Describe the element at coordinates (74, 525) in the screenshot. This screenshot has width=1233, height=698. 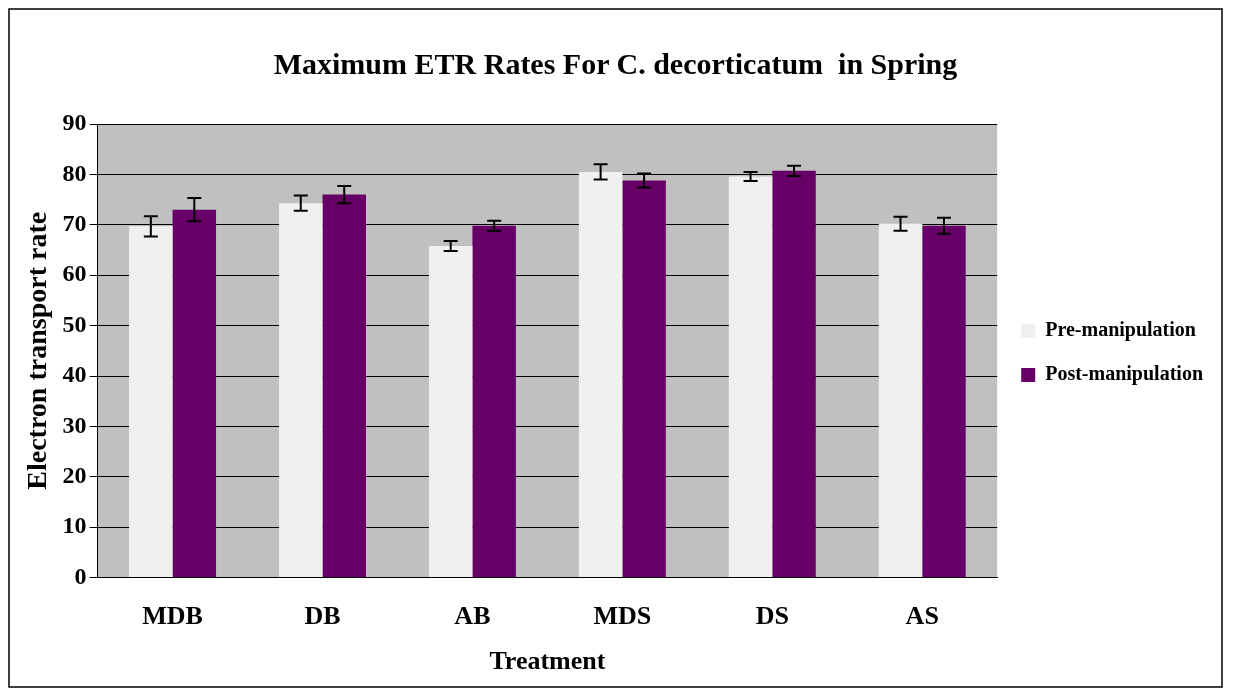
I see `y-tick-label: 10` at that location.